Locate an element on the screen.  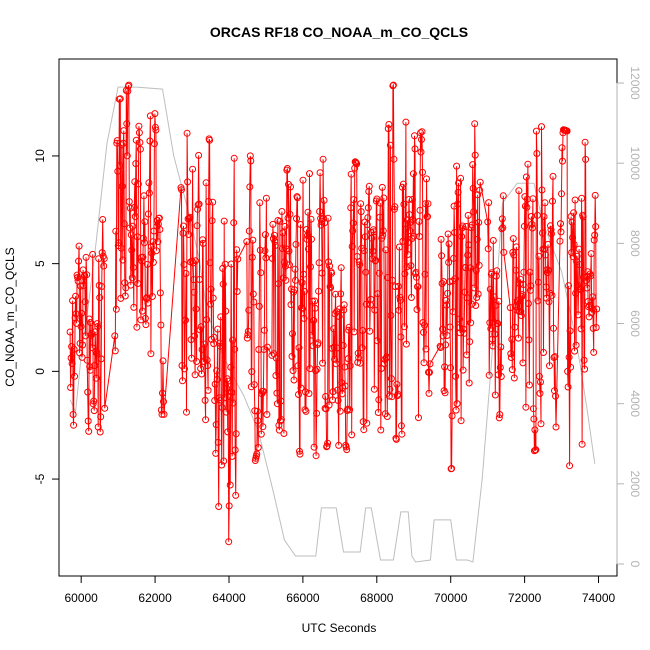
x-tick-label: 64000 is located at coordinates (229, 598).